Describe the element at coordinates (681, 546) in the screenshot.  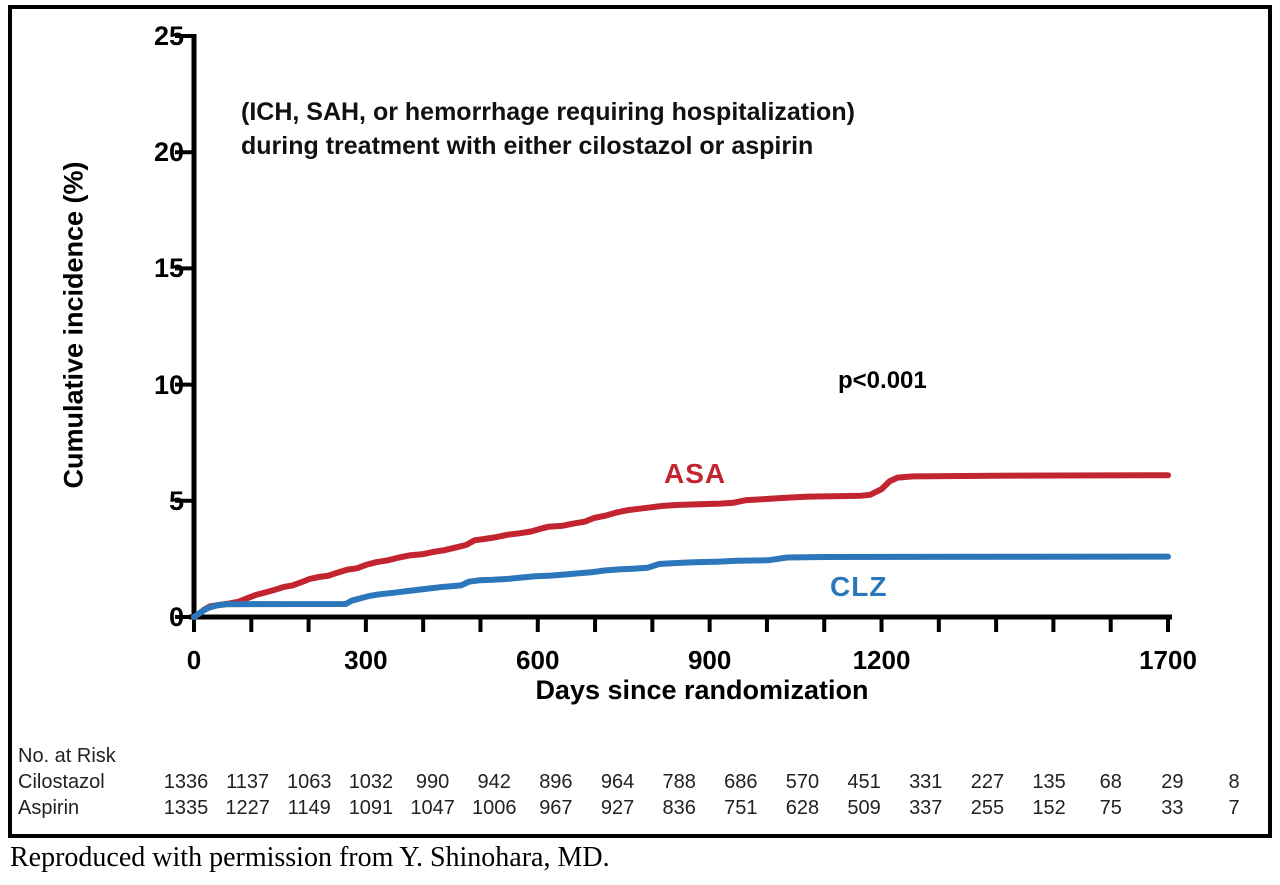
I see `series-line-asa` at that location.